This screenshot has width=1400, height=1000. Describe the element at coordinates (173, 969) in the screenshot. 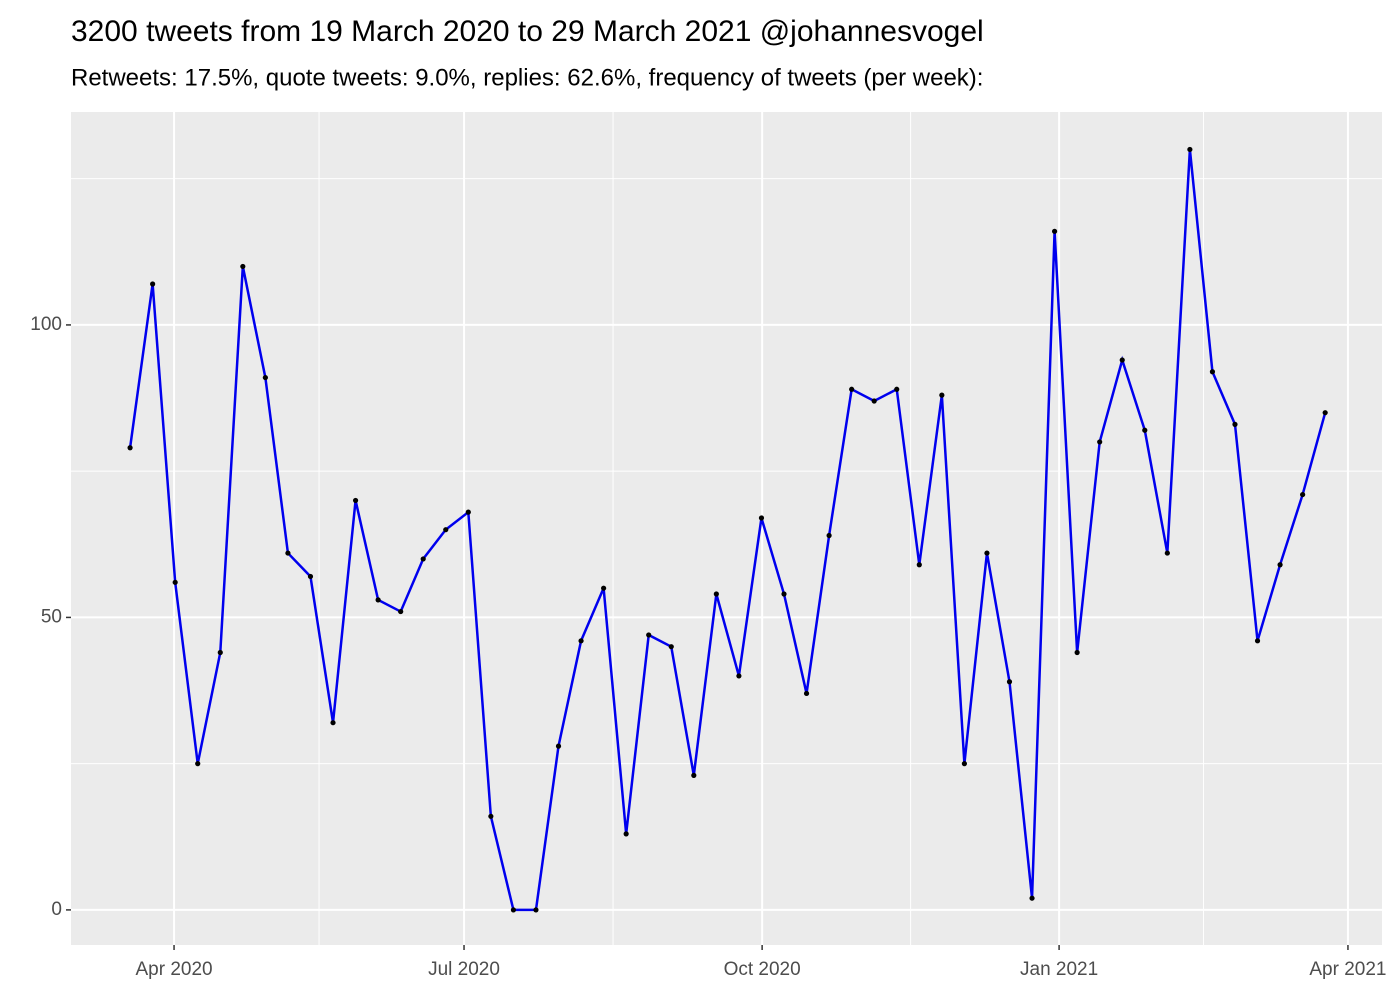

I see `x-tick-label: Apr 2020` at that location.